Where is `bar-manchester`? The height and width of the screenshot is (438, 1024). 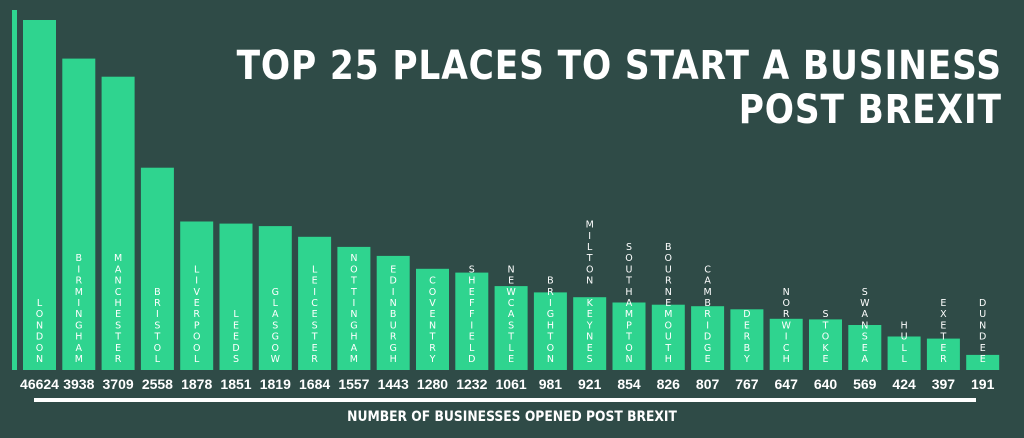
bar-manchester is located at coordinates (118, 223).